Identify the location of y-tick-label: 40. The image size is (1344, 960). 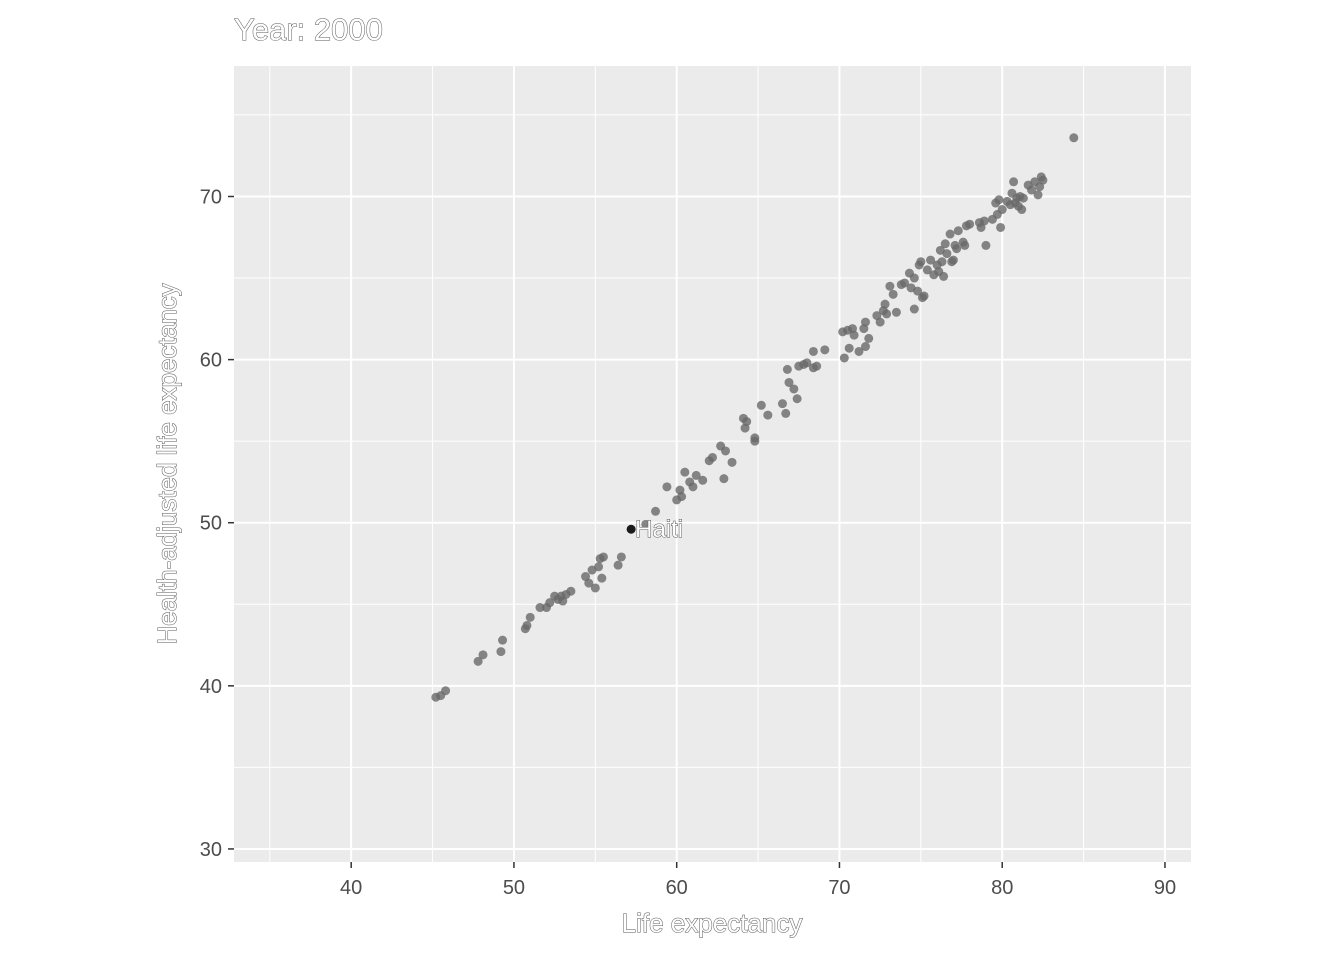
(211, 687).